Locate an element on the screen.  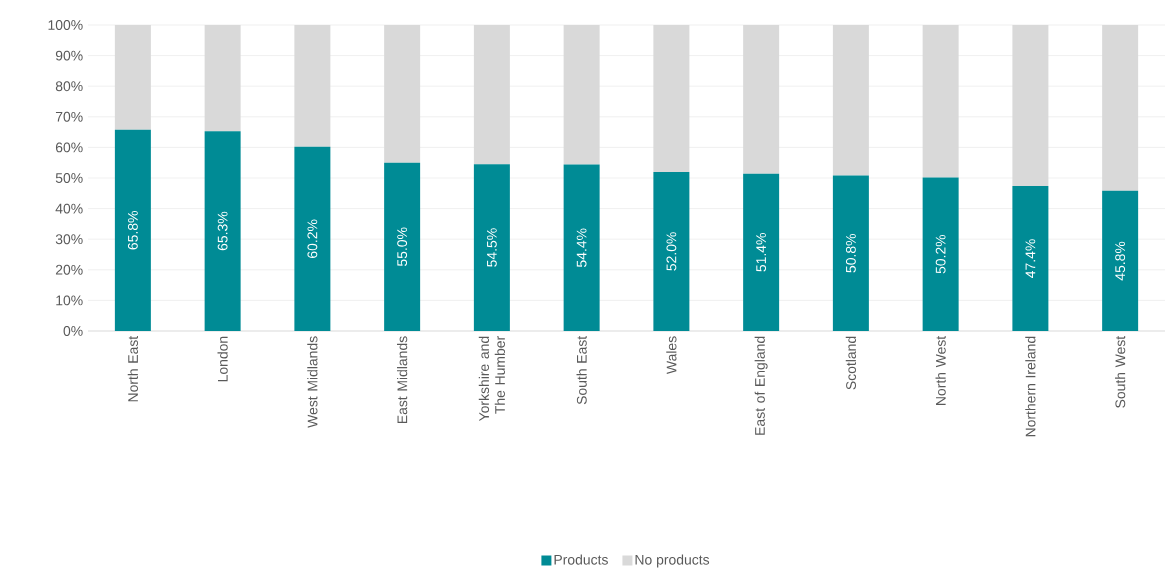
x-tick-label: London is located at coordinates (222, 359).